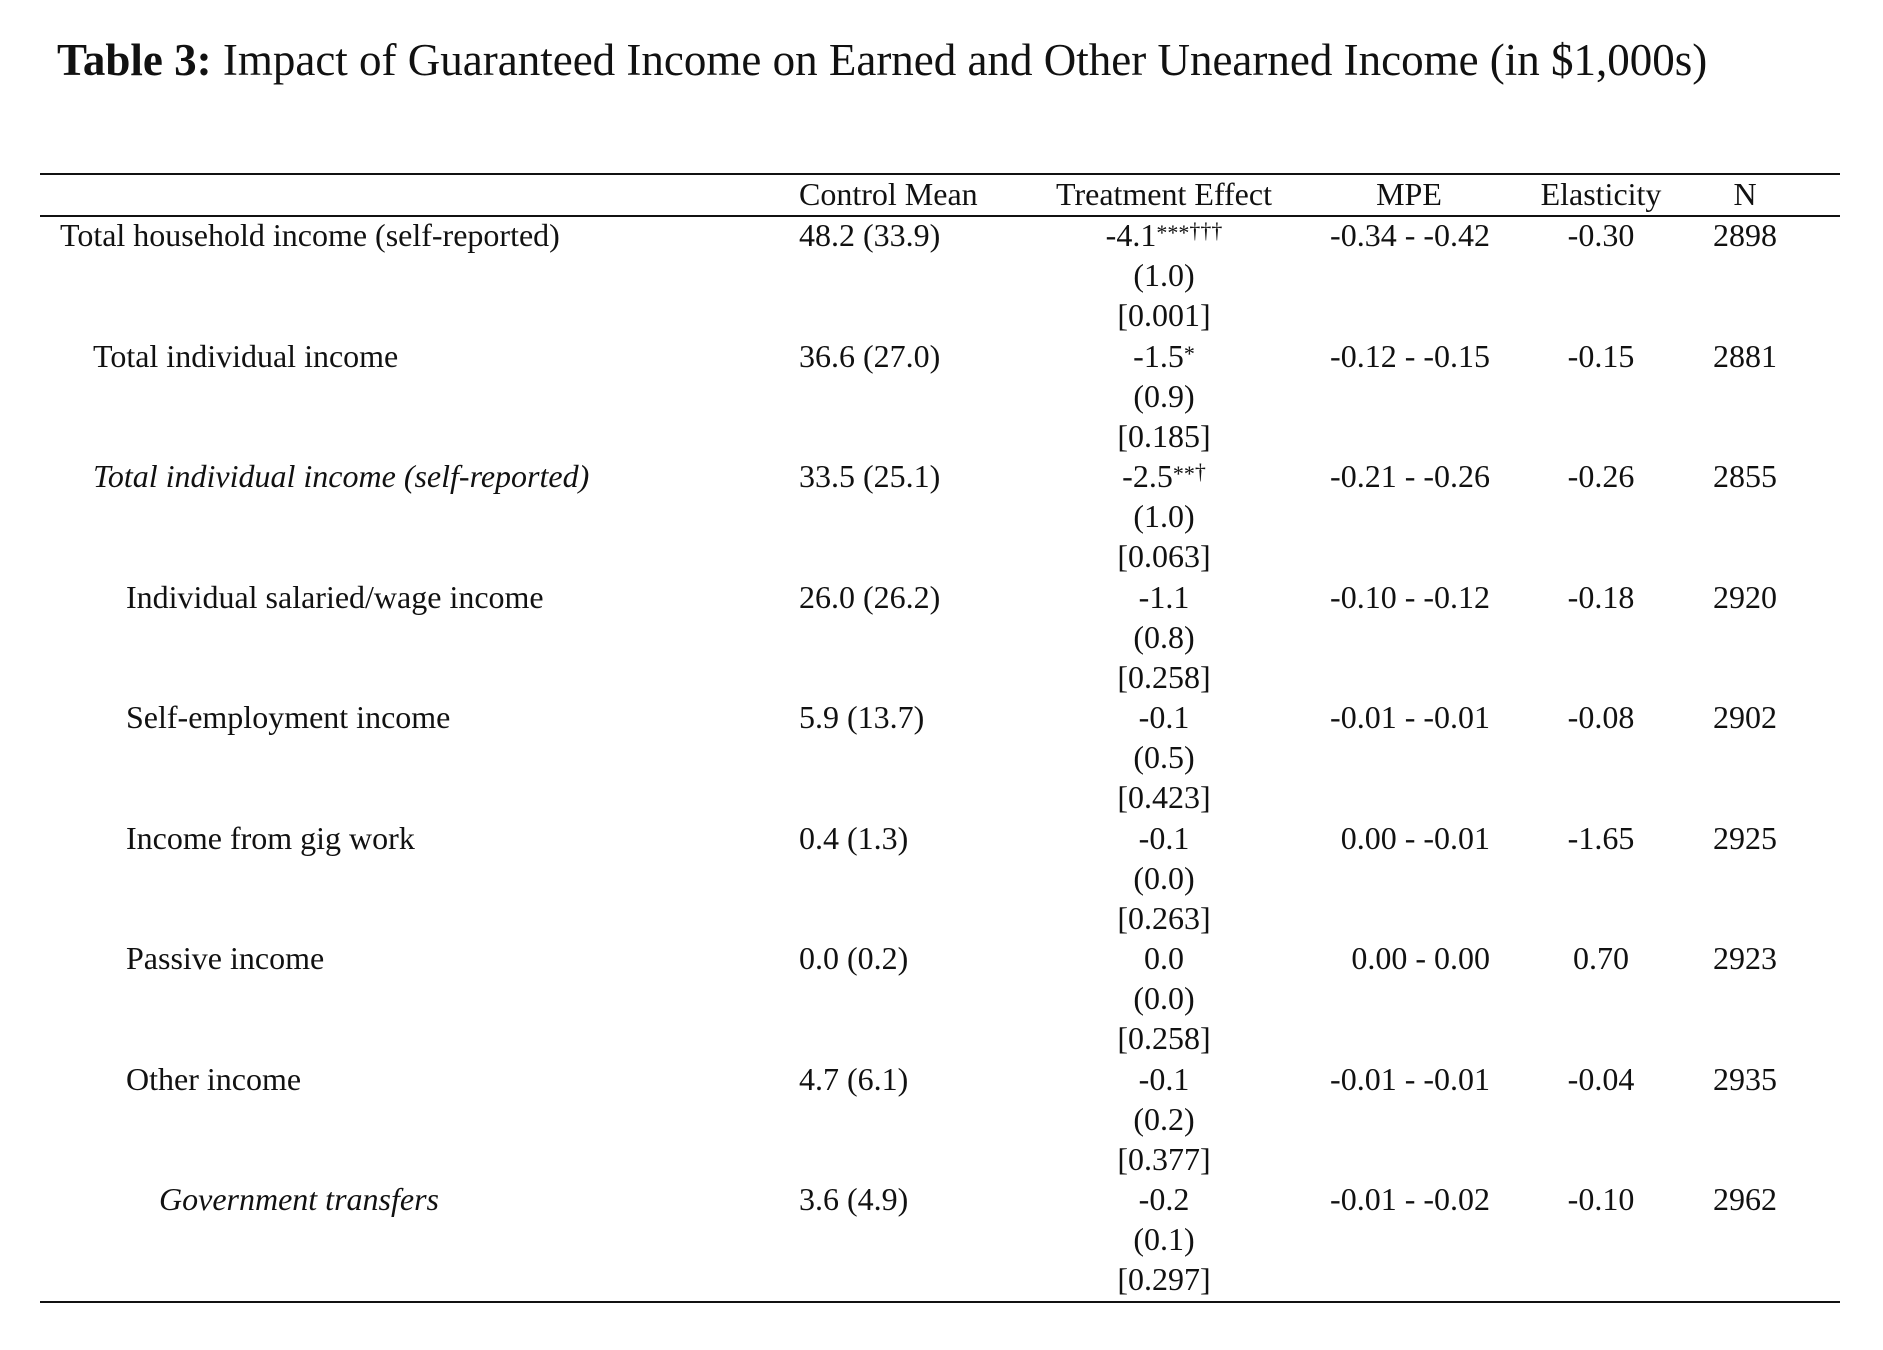 The width and height of the screenshot is (1883, 1350). I want to click on mpe-cell: -0.12 - -0.15, so click(1410, 356).